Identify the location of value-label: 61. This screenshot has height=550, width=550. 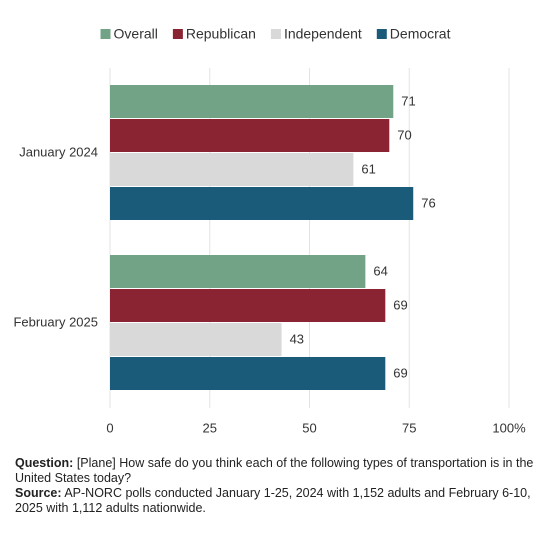
(368, 168).